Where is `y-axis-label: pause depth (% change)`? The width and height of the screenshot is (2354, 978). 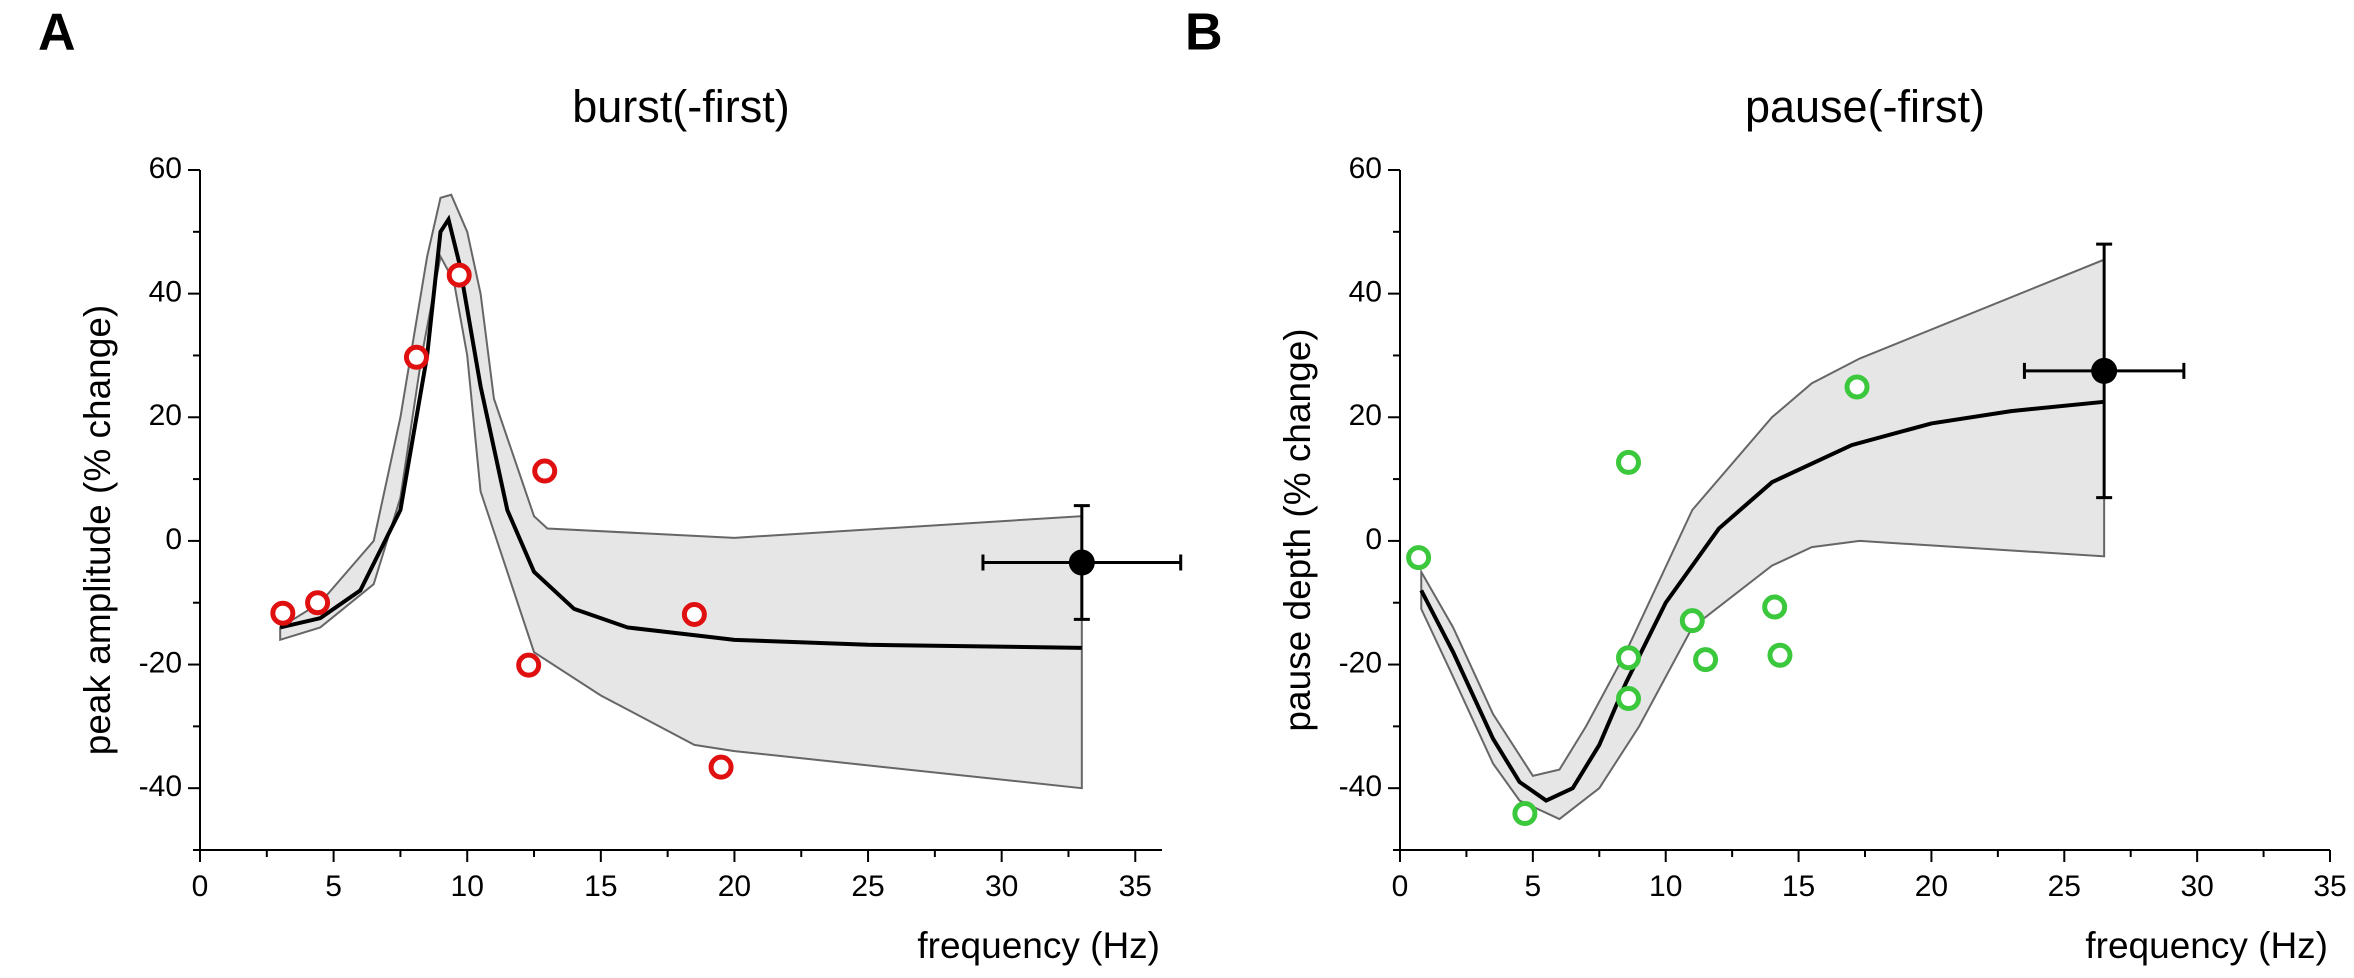 y-axis-label: pause depth (% change) is located at coordinates (1297, 529).